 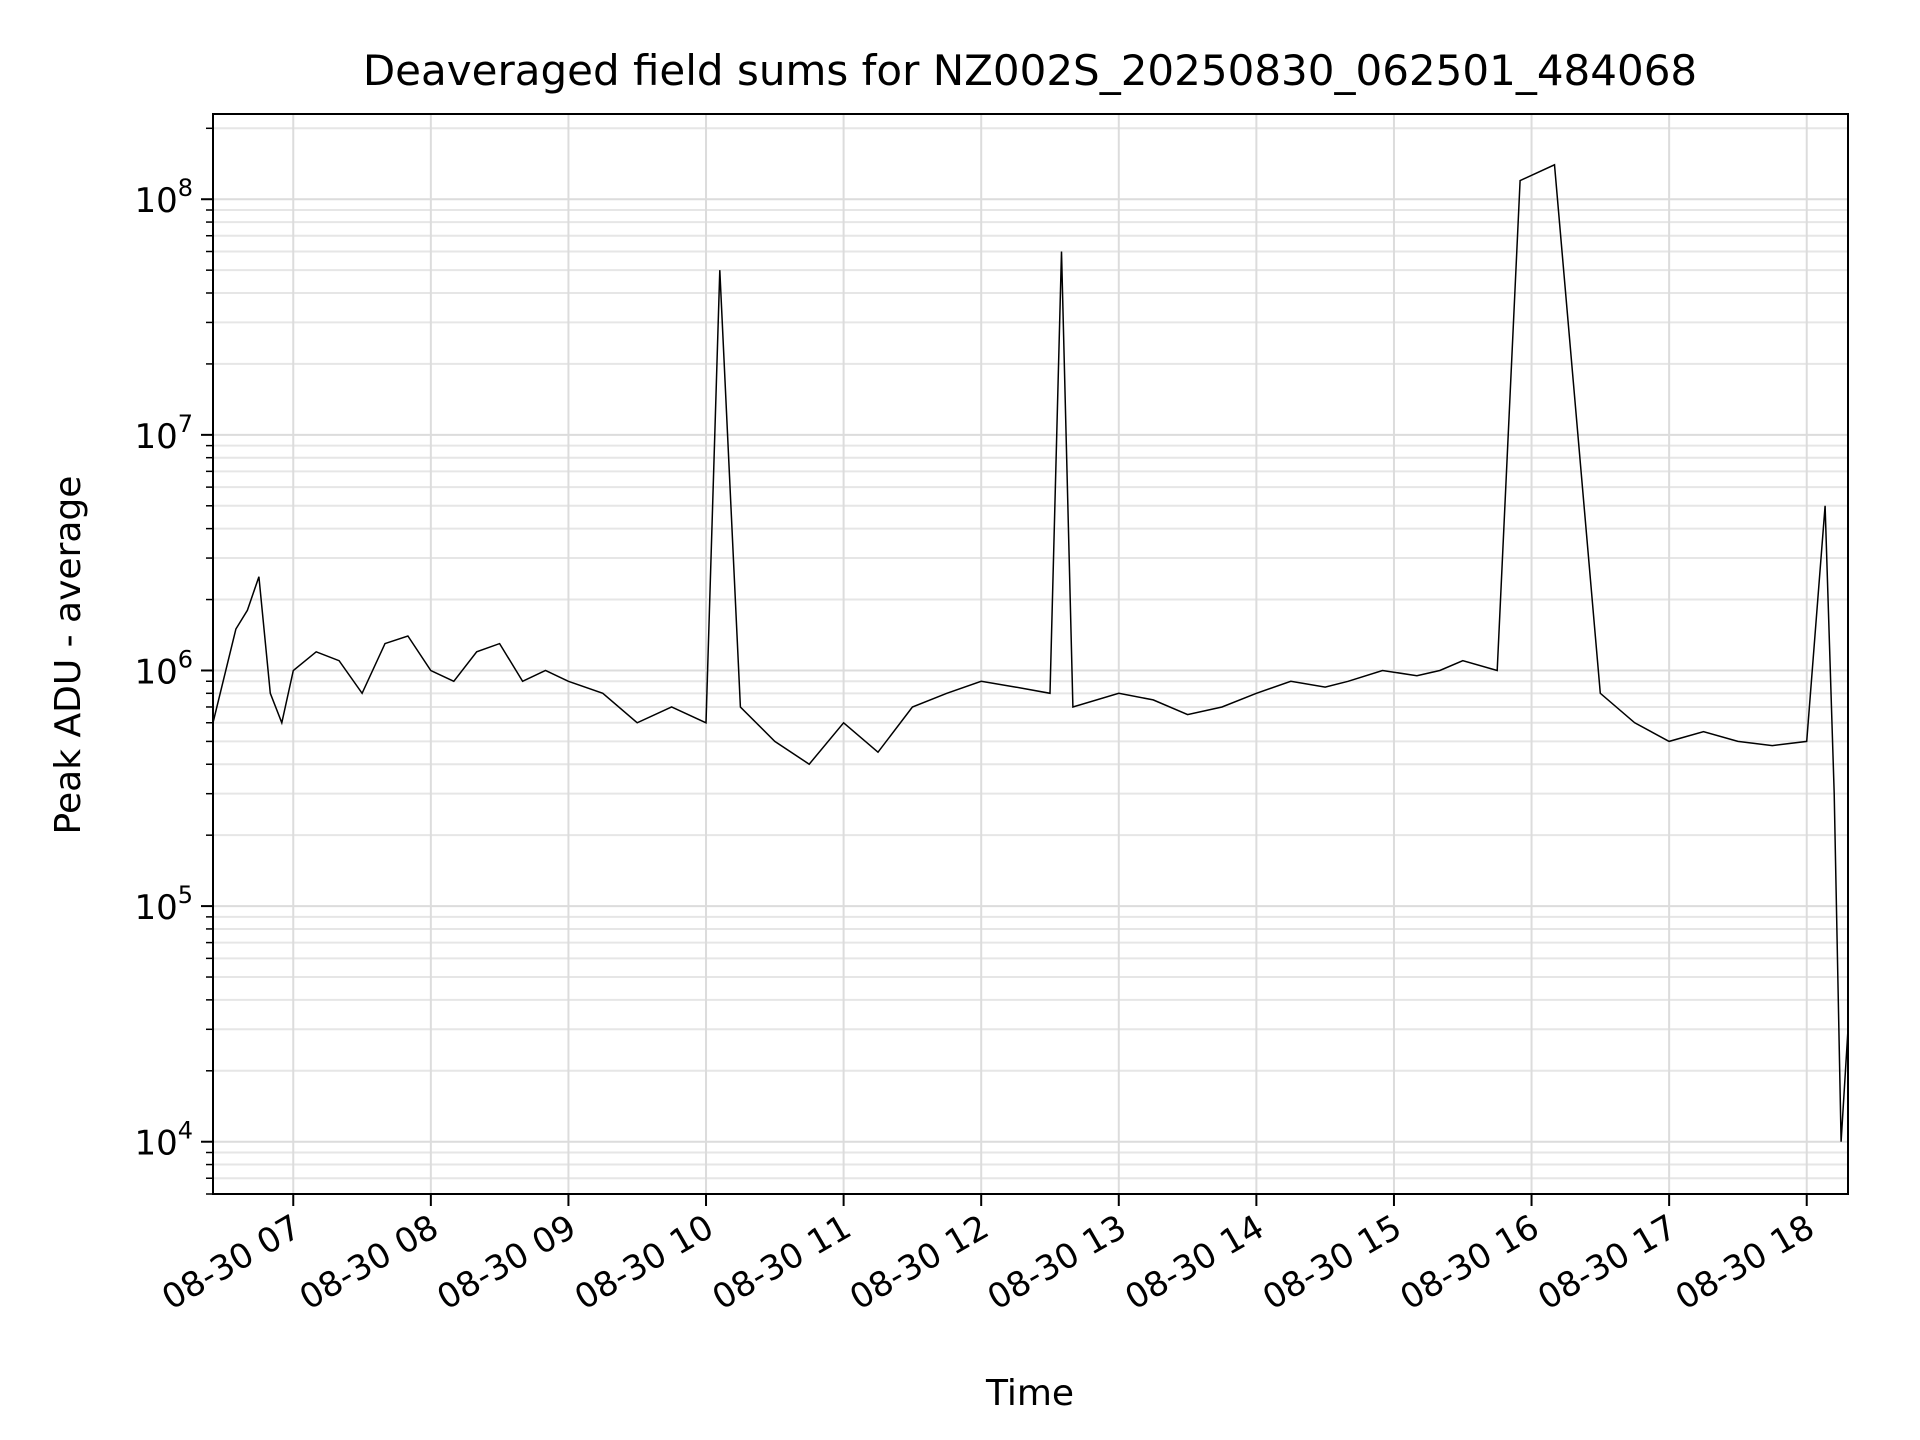 What do you see at coordinates (163, 904) in the screenshot?
I see `y-tick-label: 10⁵` at bounding box center [163, 904].